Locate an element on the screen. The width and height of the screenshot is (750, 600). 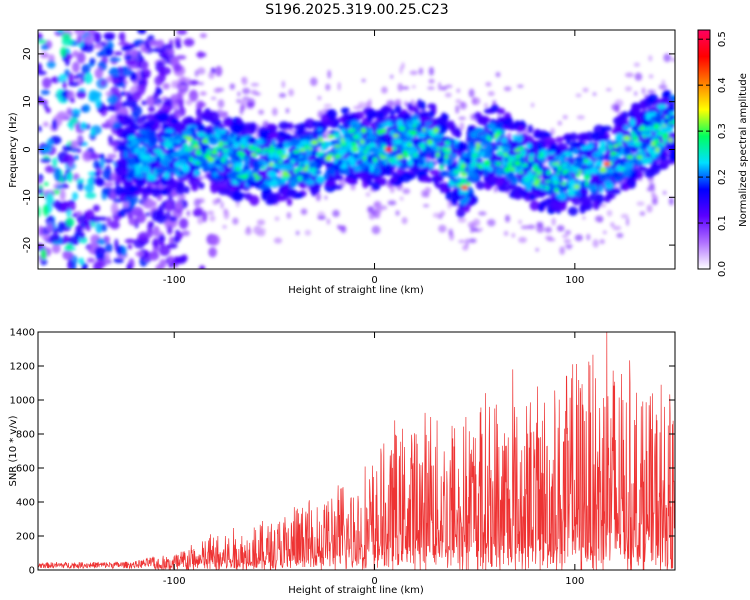
y-tick-label: 1400 is located at coordinates (22, 333).